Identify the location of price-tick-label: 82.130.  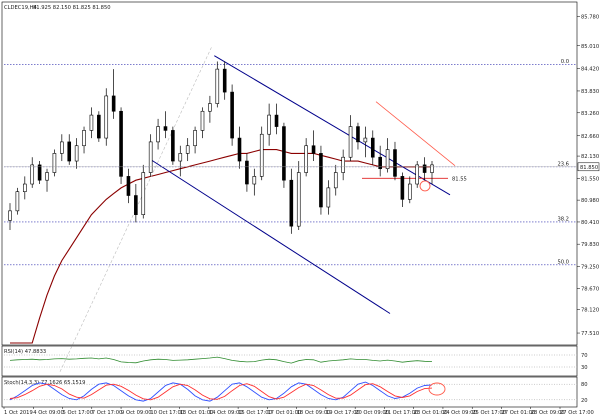
(590, 157).